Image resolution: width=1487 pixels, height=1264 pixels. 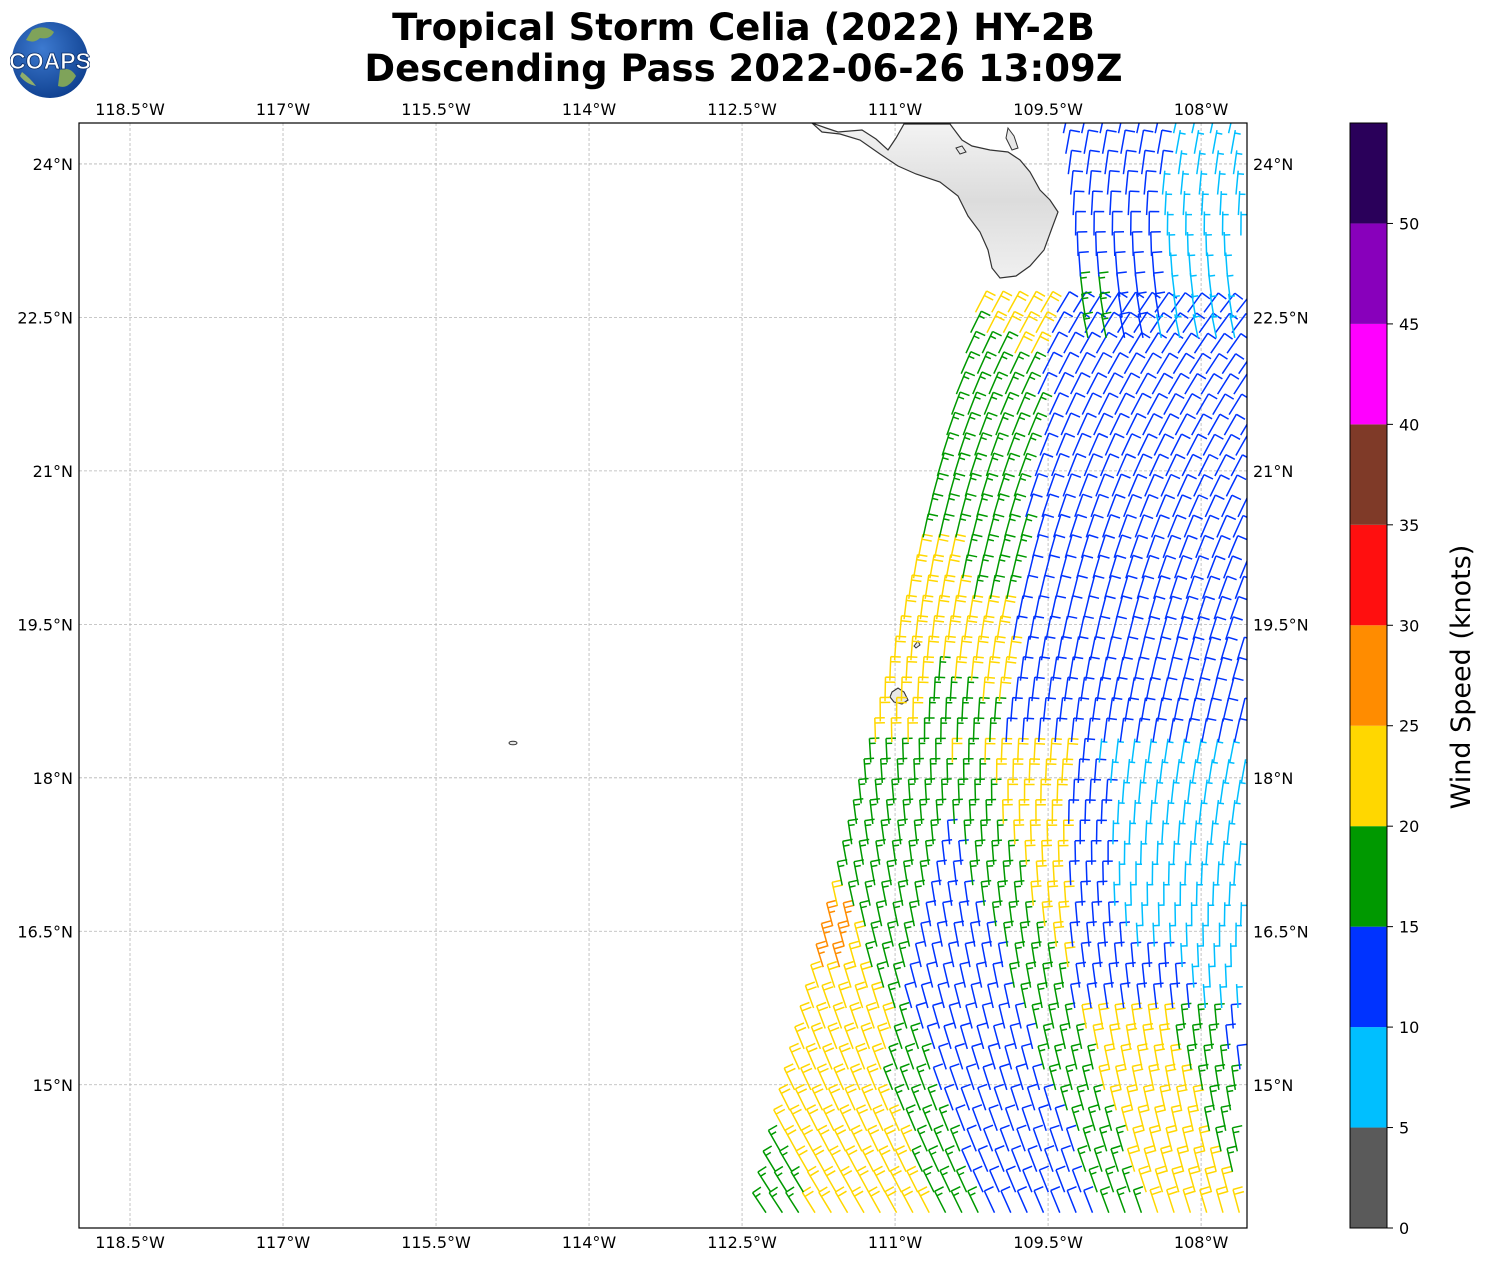 What do you see at coordinates (45, 317) in the screenshot?
I see `lat-tick-label-left: 22.5°N` at bounding box center [45, 317].